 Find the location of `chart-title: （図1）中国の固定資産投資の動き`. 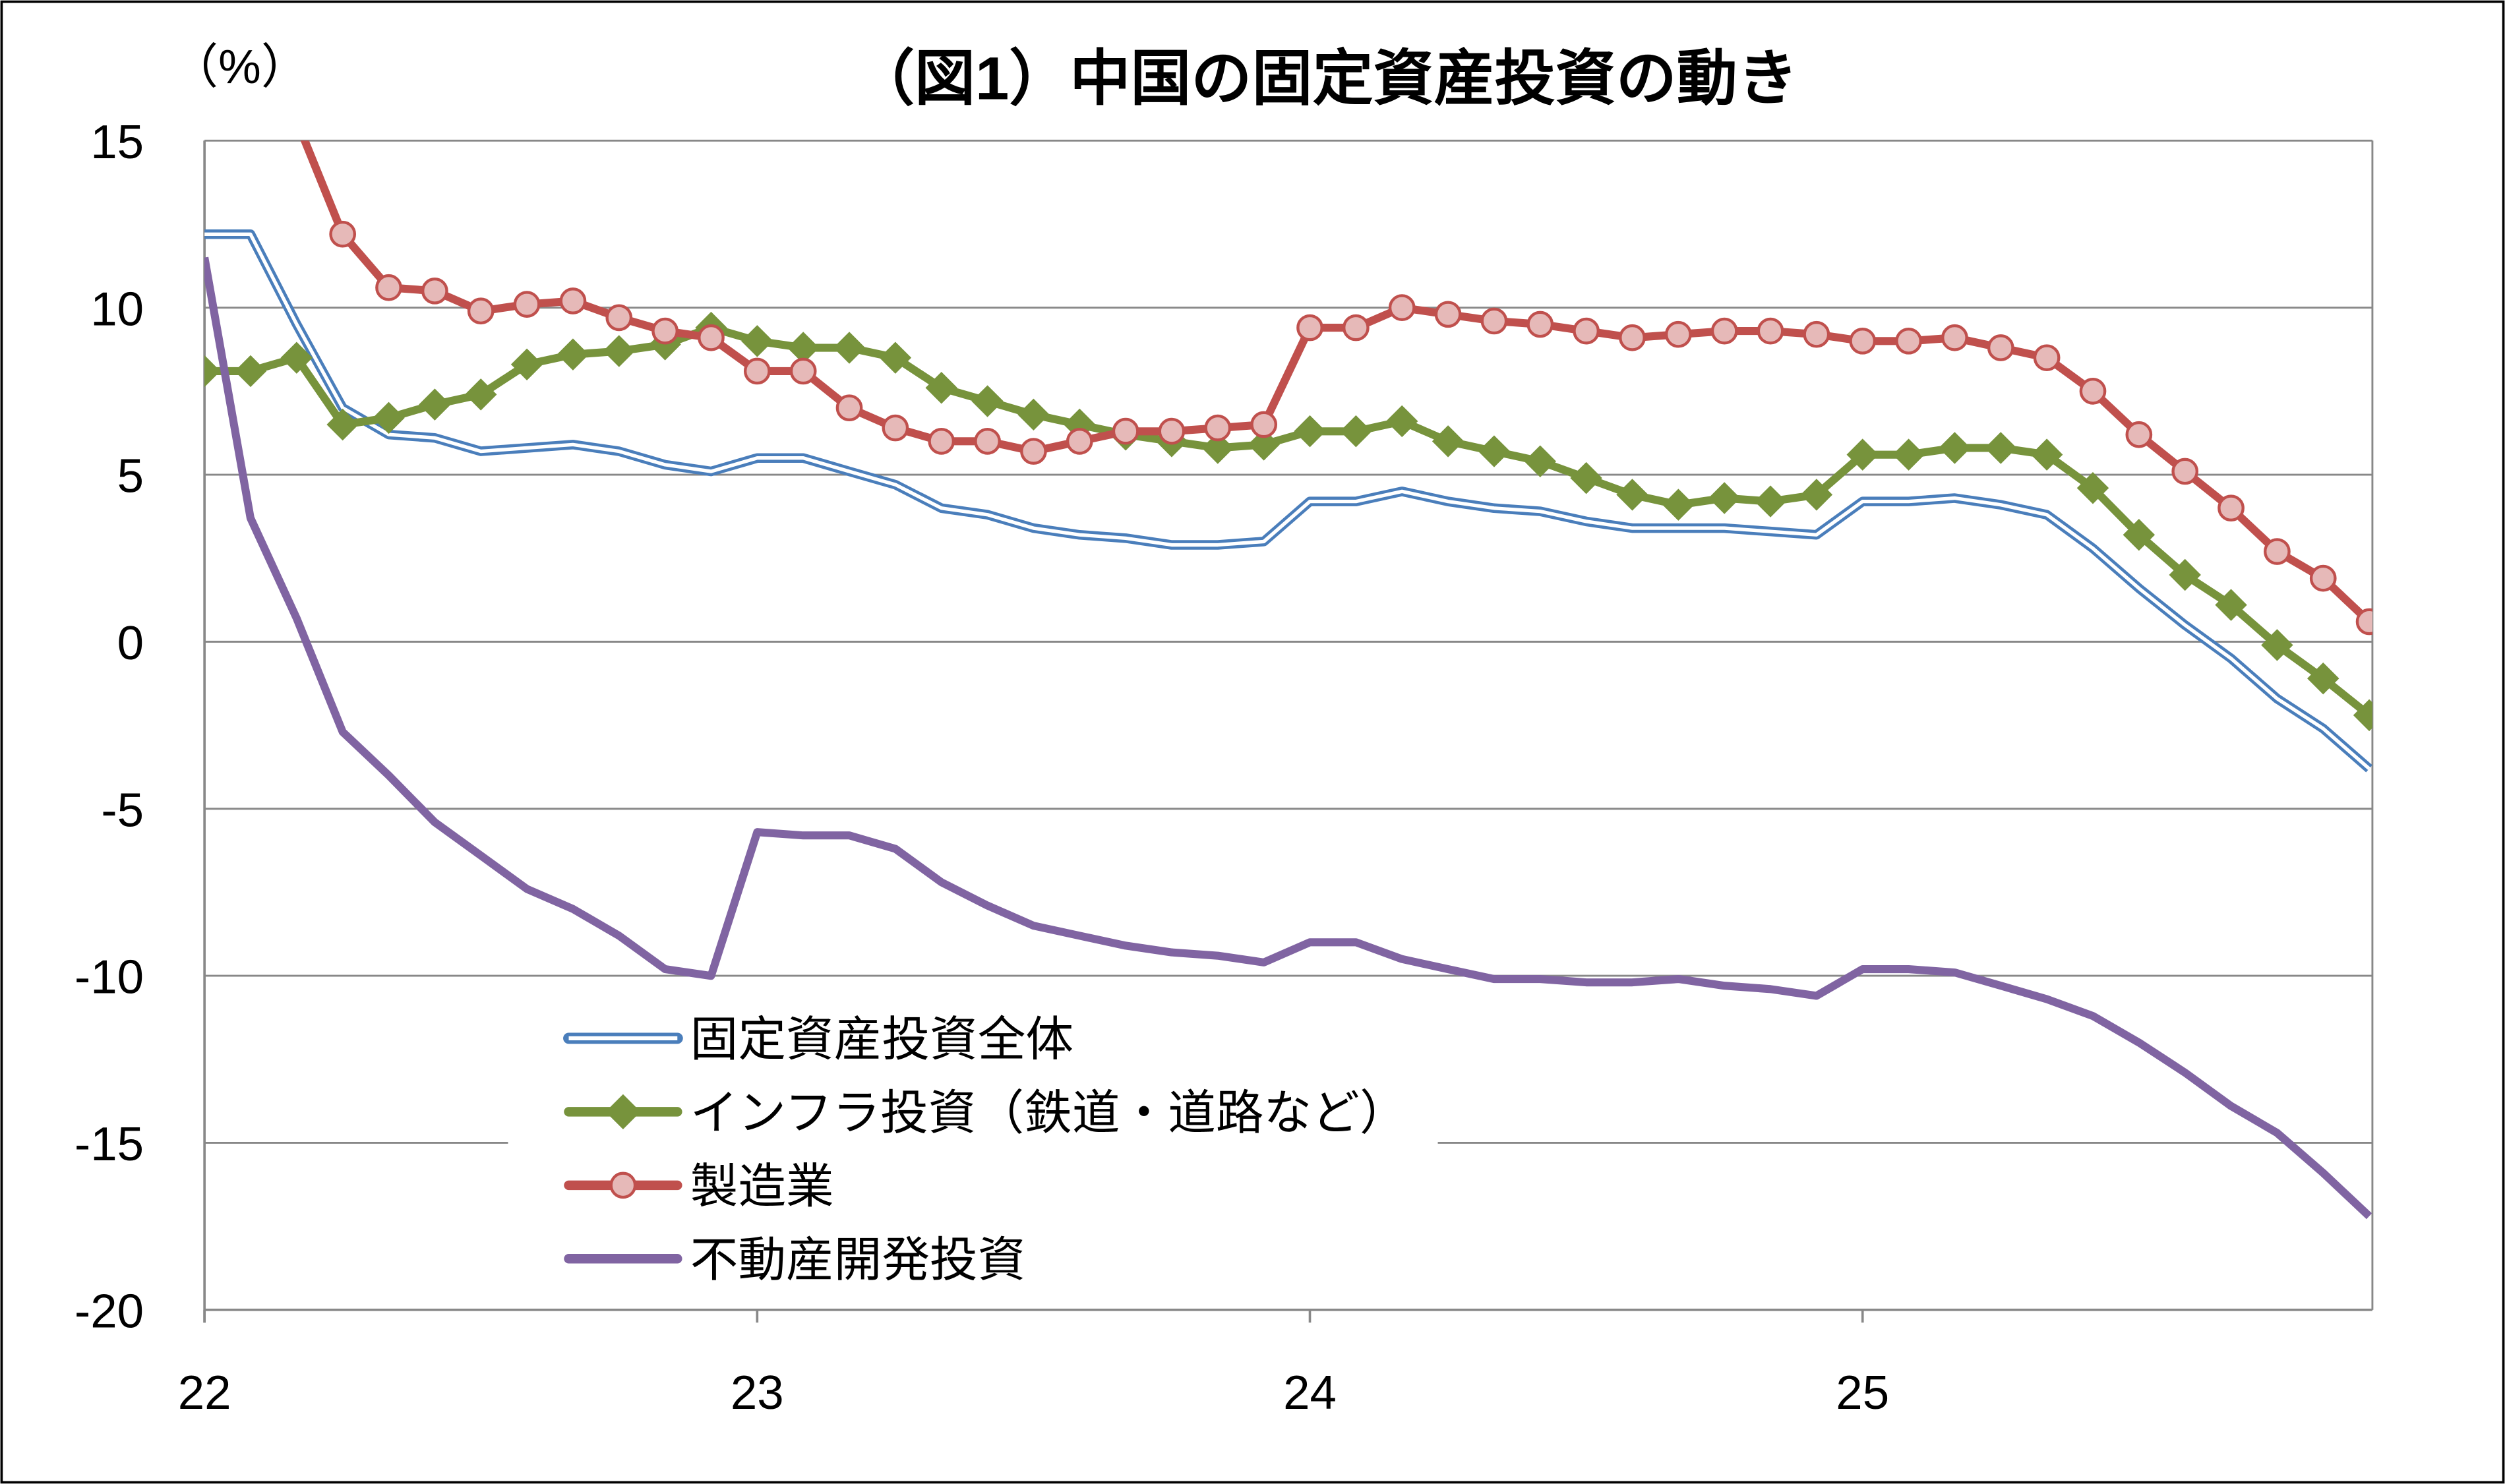

chart-title: （図1）中国の固定資産投資の動き is located at coordinates (1326, 78).